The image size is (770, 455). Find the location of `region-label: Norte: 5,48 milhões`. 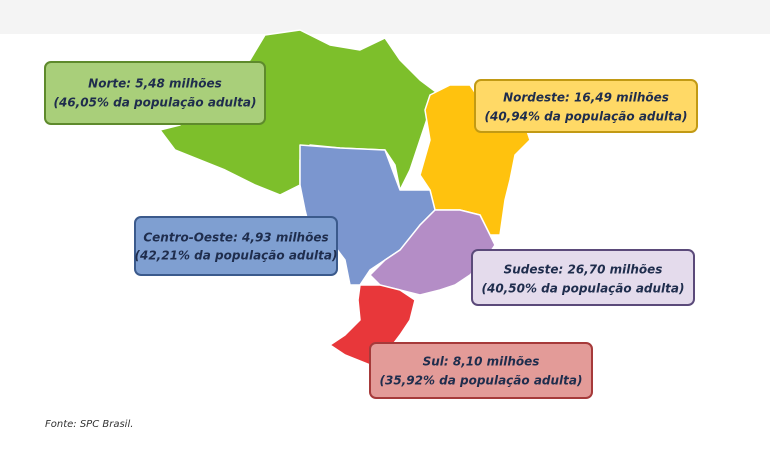

region-label: Norte: 5,48 milhões is located at coordinates (155, 84).